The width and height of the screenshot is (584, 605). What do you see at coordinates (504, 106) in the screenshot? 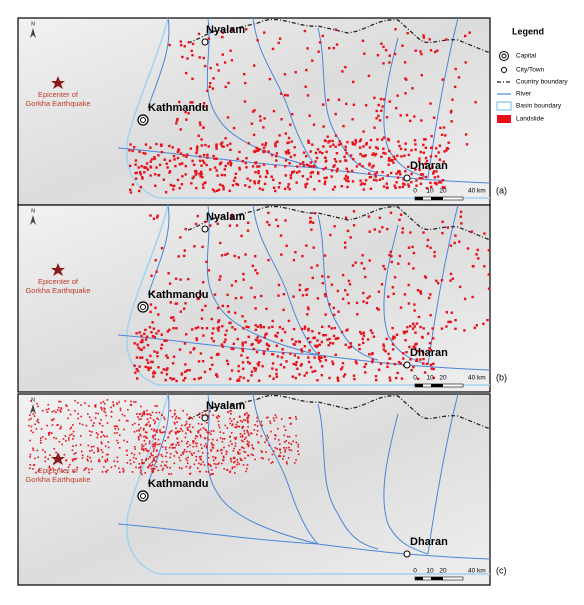
I see `legend-symbol` at bounding box center [504, 106].